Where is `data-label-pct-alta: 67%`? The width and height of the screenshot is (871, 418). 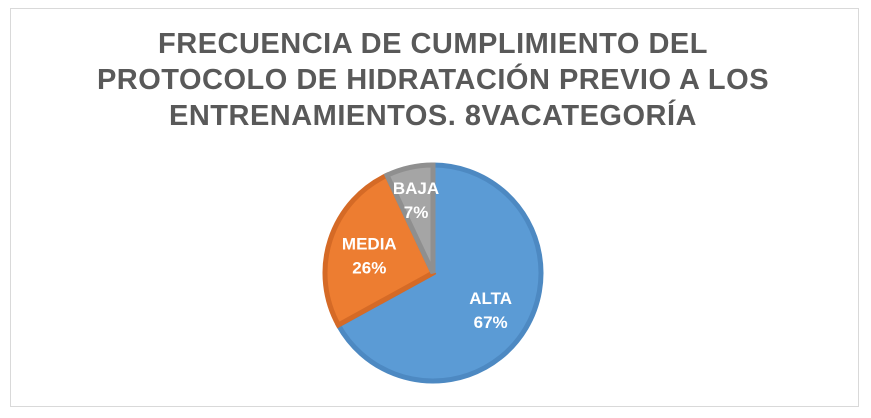 data-label-pct-alta: 67% is located at coordinates (491, 322).